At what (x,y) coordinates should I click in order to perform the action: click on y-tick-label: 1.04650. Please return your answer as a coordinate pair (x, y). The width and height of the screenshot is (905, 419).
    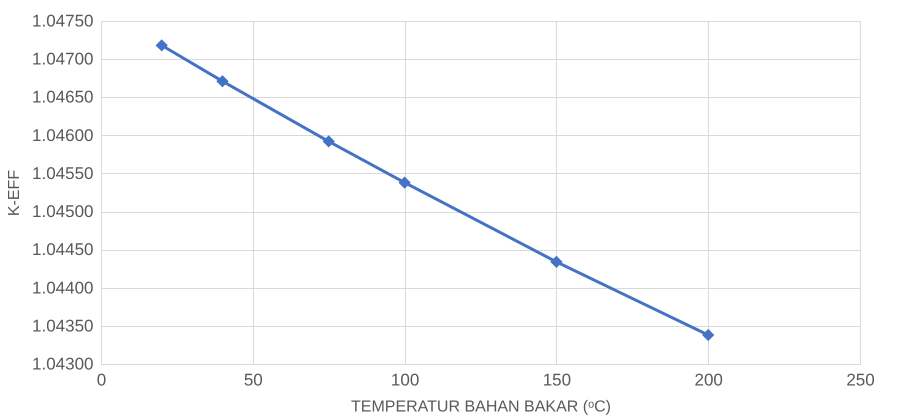
    Looking at the image, I should click on (63, 97).